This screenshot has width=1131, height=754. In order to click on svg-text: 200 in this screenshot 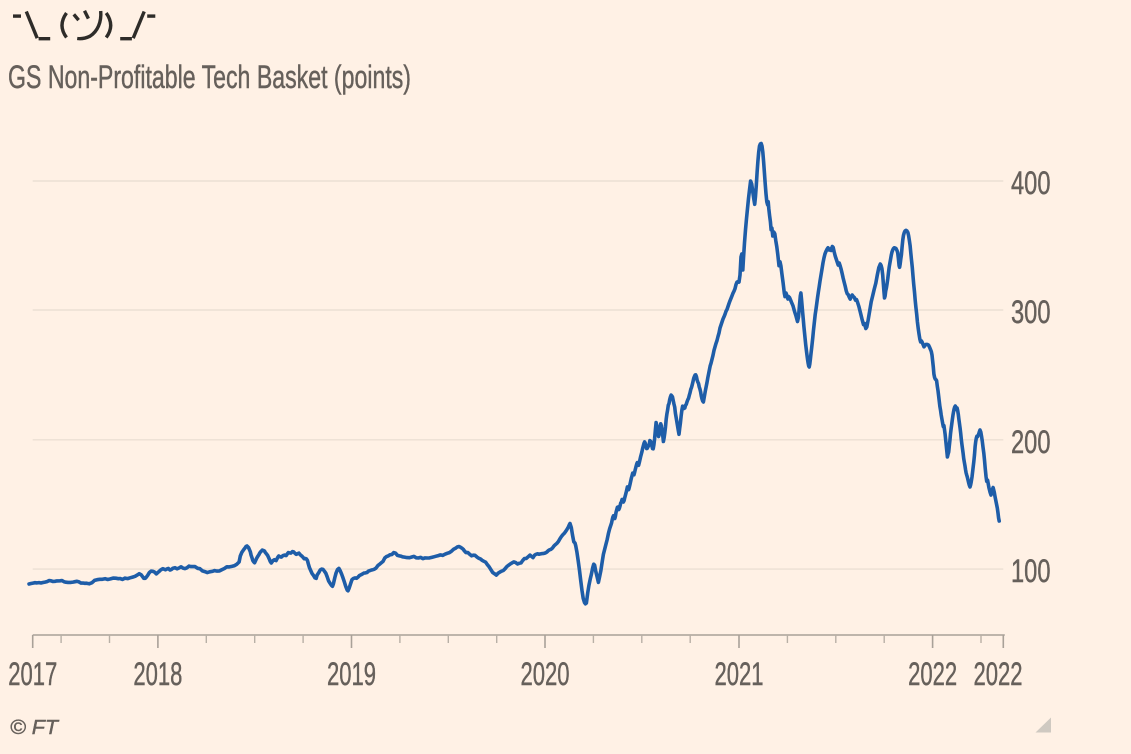, I will do `click(1031, 442)`.